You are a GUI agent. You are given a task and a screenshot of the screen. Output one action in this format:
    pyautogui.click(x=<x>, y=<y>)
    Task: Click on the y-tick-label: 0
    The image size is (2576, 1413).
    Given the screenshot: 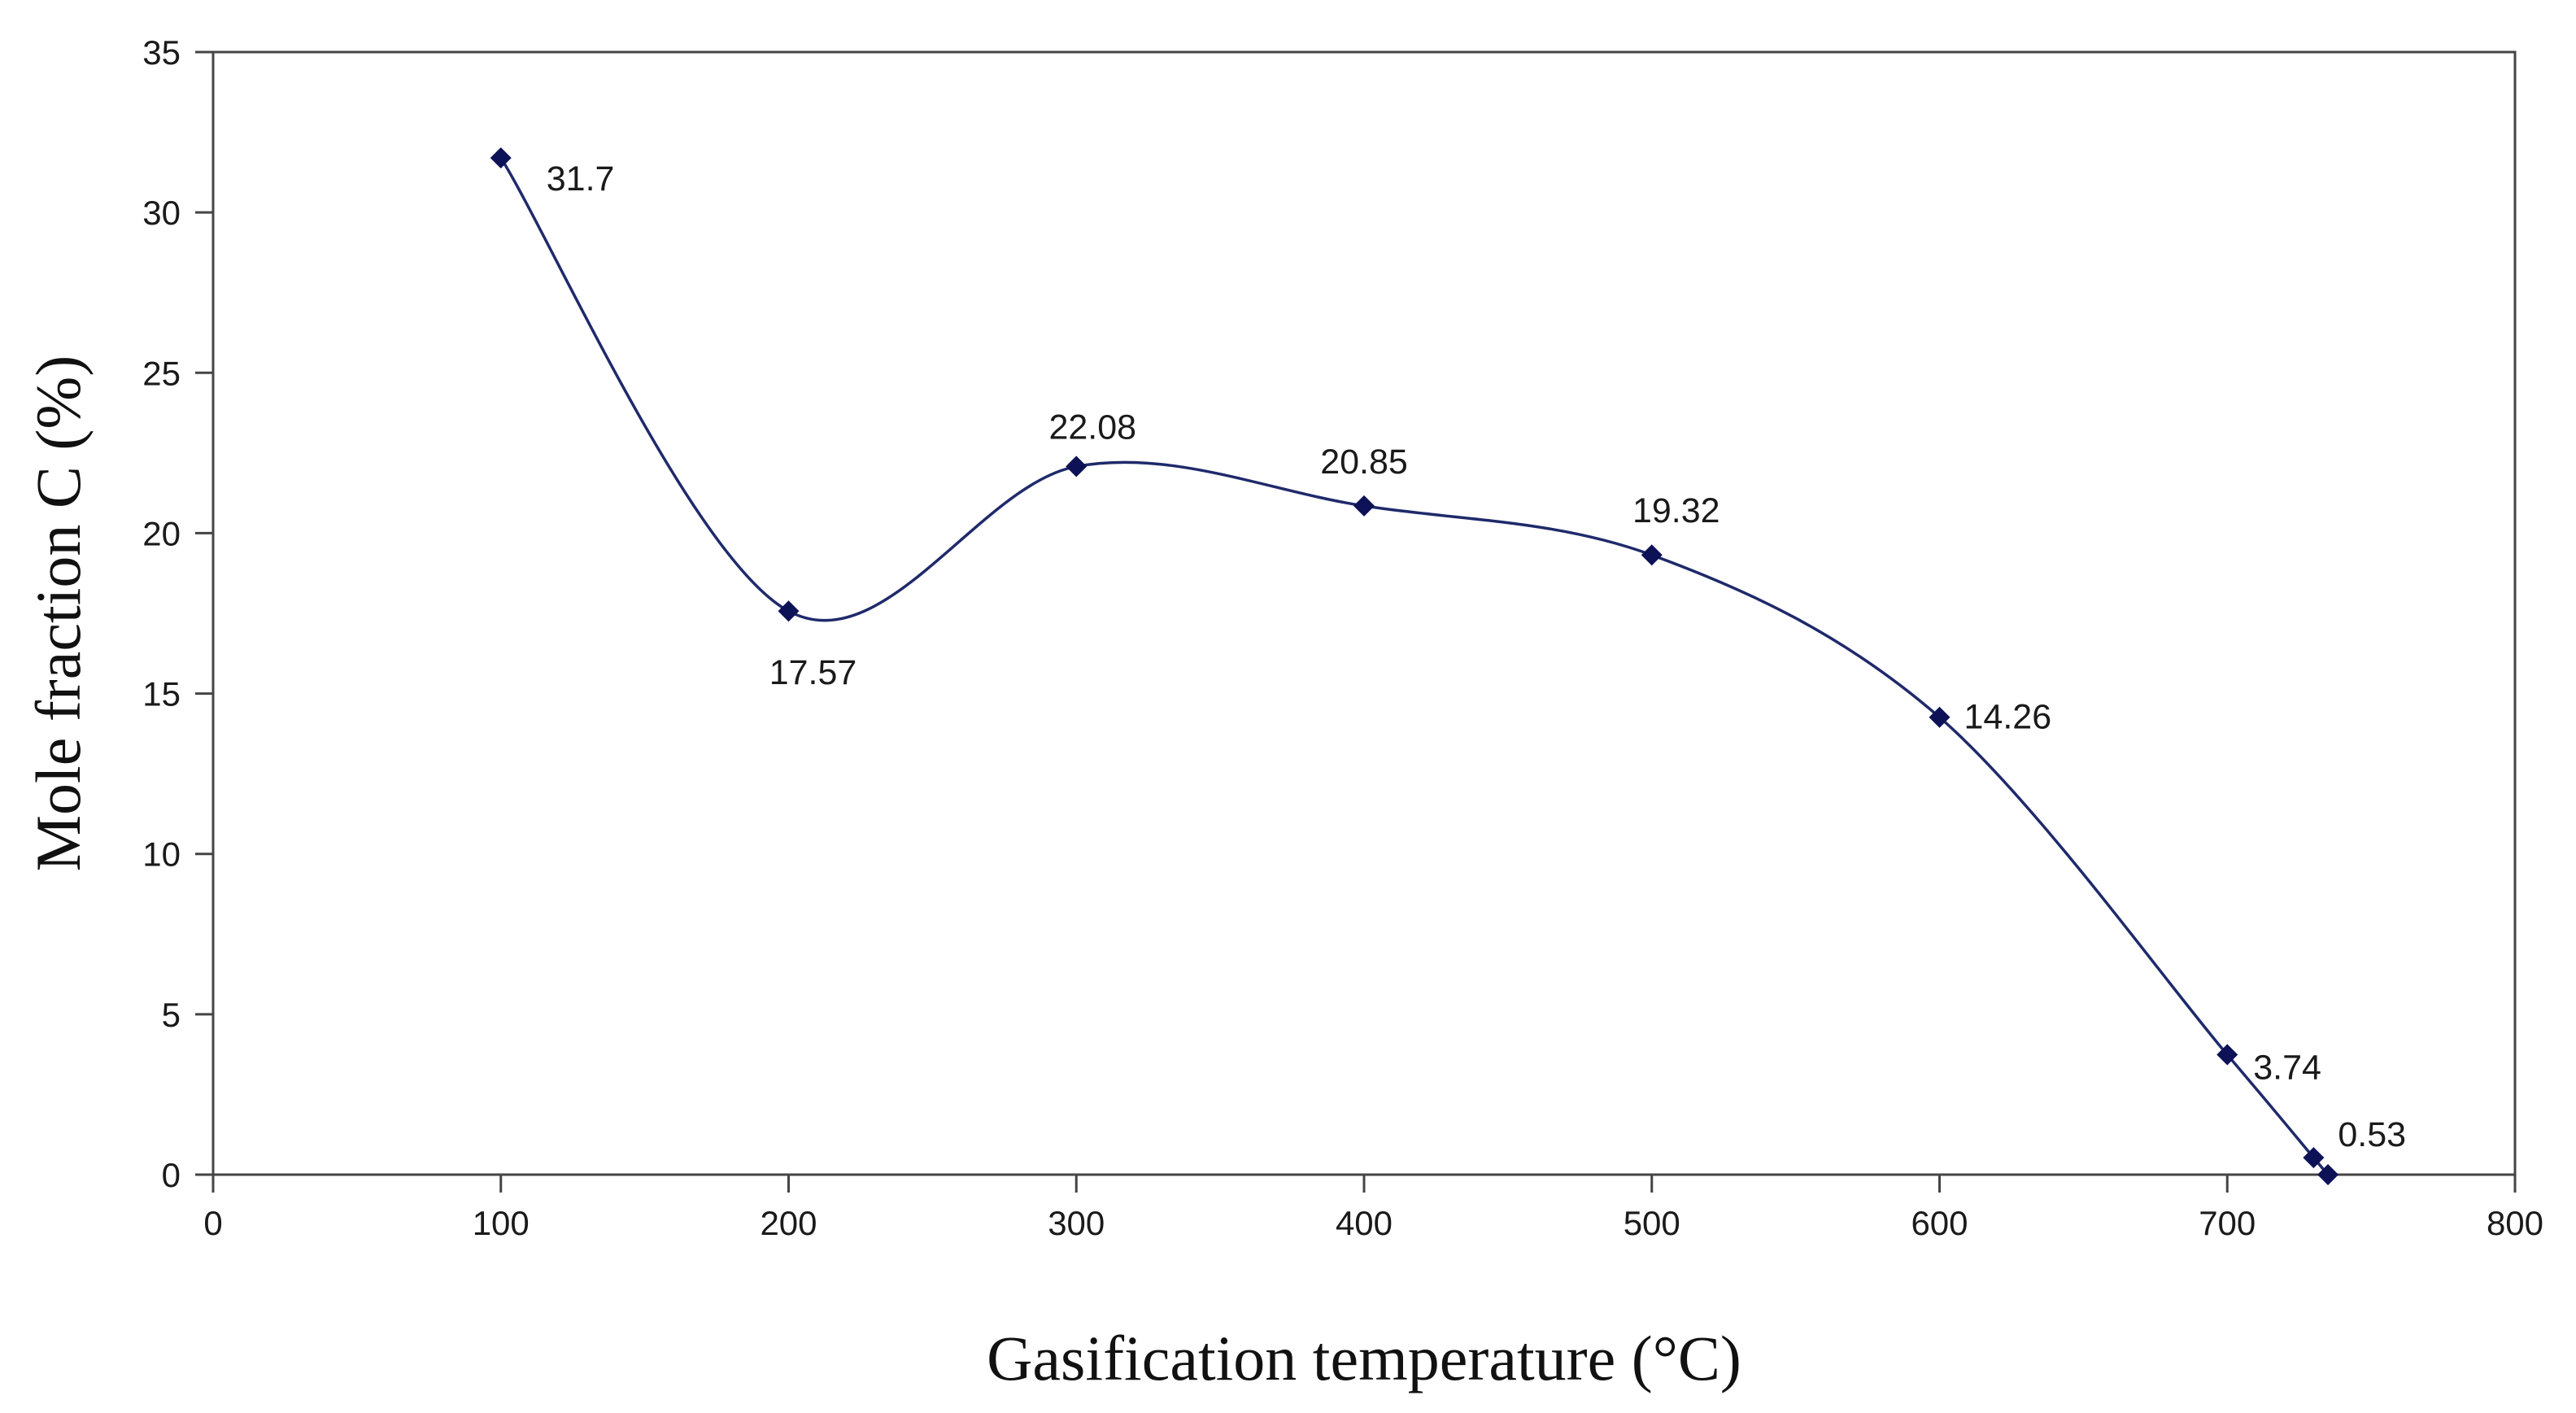 What is the action you would take?
    pyautogui.click(x=171, y=1175)
    